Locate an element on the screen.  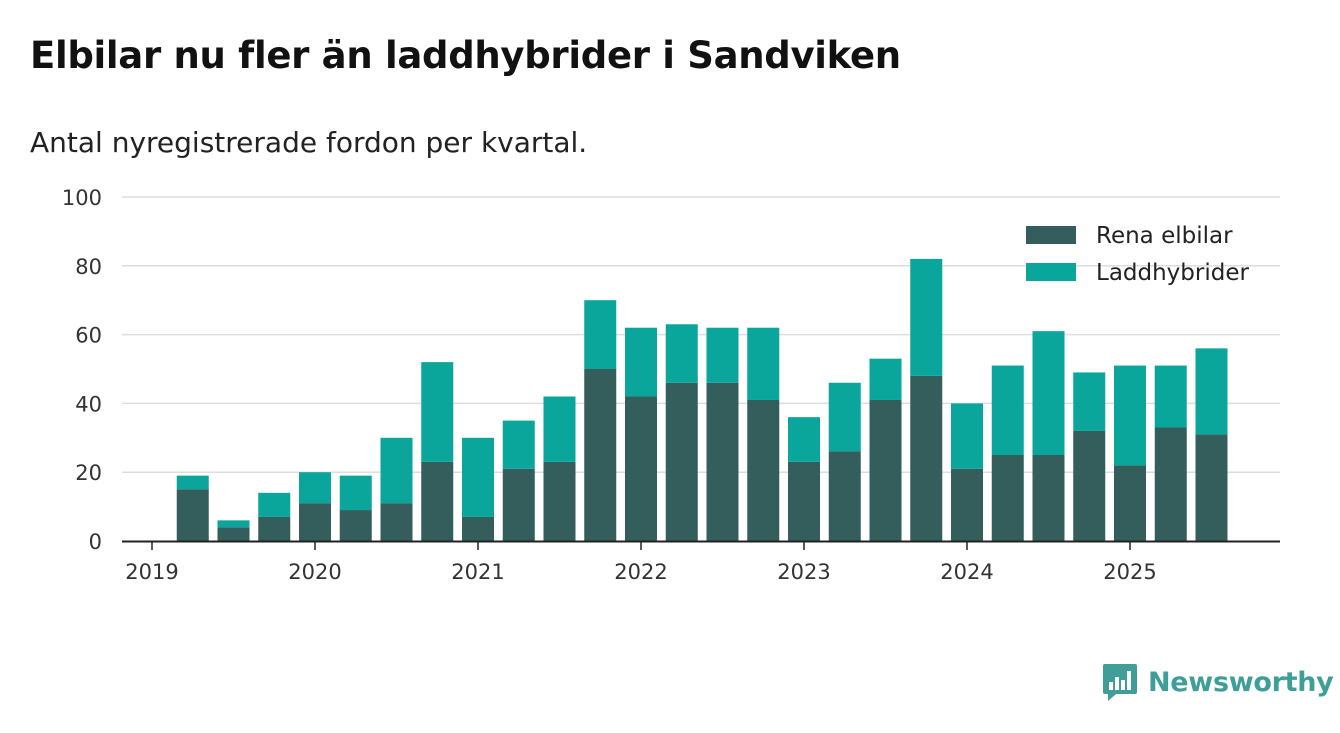
x-tick-label-2021: 2021 is located at coordinates (477, 572).